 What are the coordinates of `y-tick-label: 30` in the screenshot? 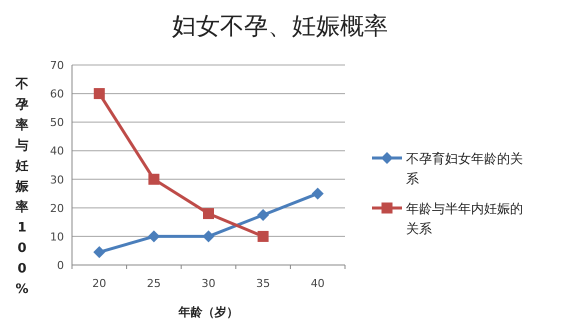 It's located at (57, 179).